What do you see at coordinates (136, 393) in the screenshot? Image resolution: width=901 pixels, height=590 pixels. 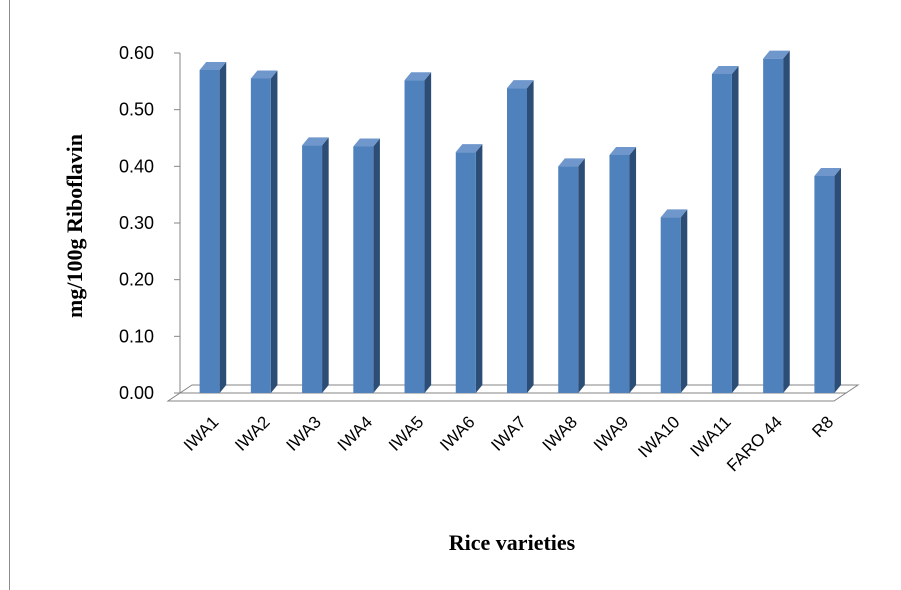 I see `y-tick-label: 0.00` at bounding box center [136, 393].